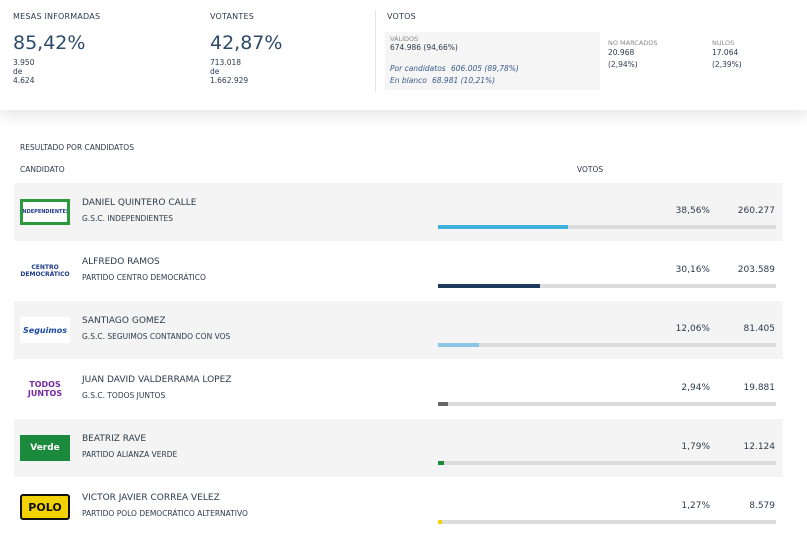 This screenshot has width=807, height=543. What do you see at coordinates (124, 321) in the screenshot?
I see `candidate-name: SANTIAGO GOMEZ` at bounding box center [124, 321].